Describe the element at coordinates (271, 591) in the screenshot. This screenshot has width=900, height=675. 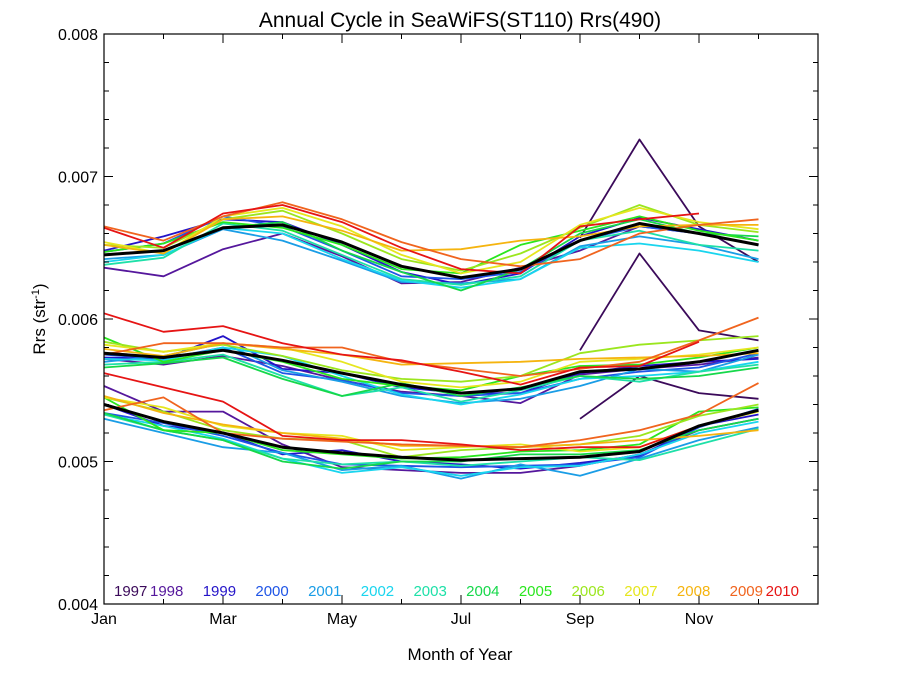
I see `legend-item-2000: 2000` at that location.